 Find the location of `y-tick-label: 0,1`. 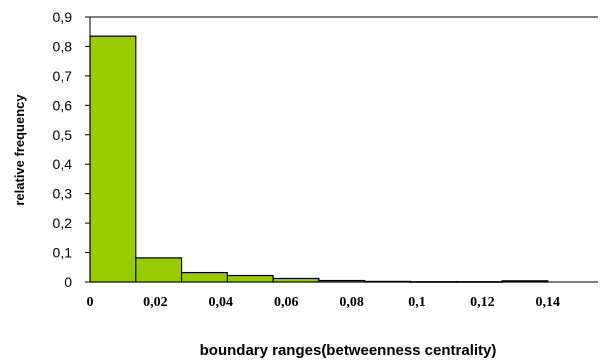

y-tick-label: 0,1 is located at coordinates (63, 253).